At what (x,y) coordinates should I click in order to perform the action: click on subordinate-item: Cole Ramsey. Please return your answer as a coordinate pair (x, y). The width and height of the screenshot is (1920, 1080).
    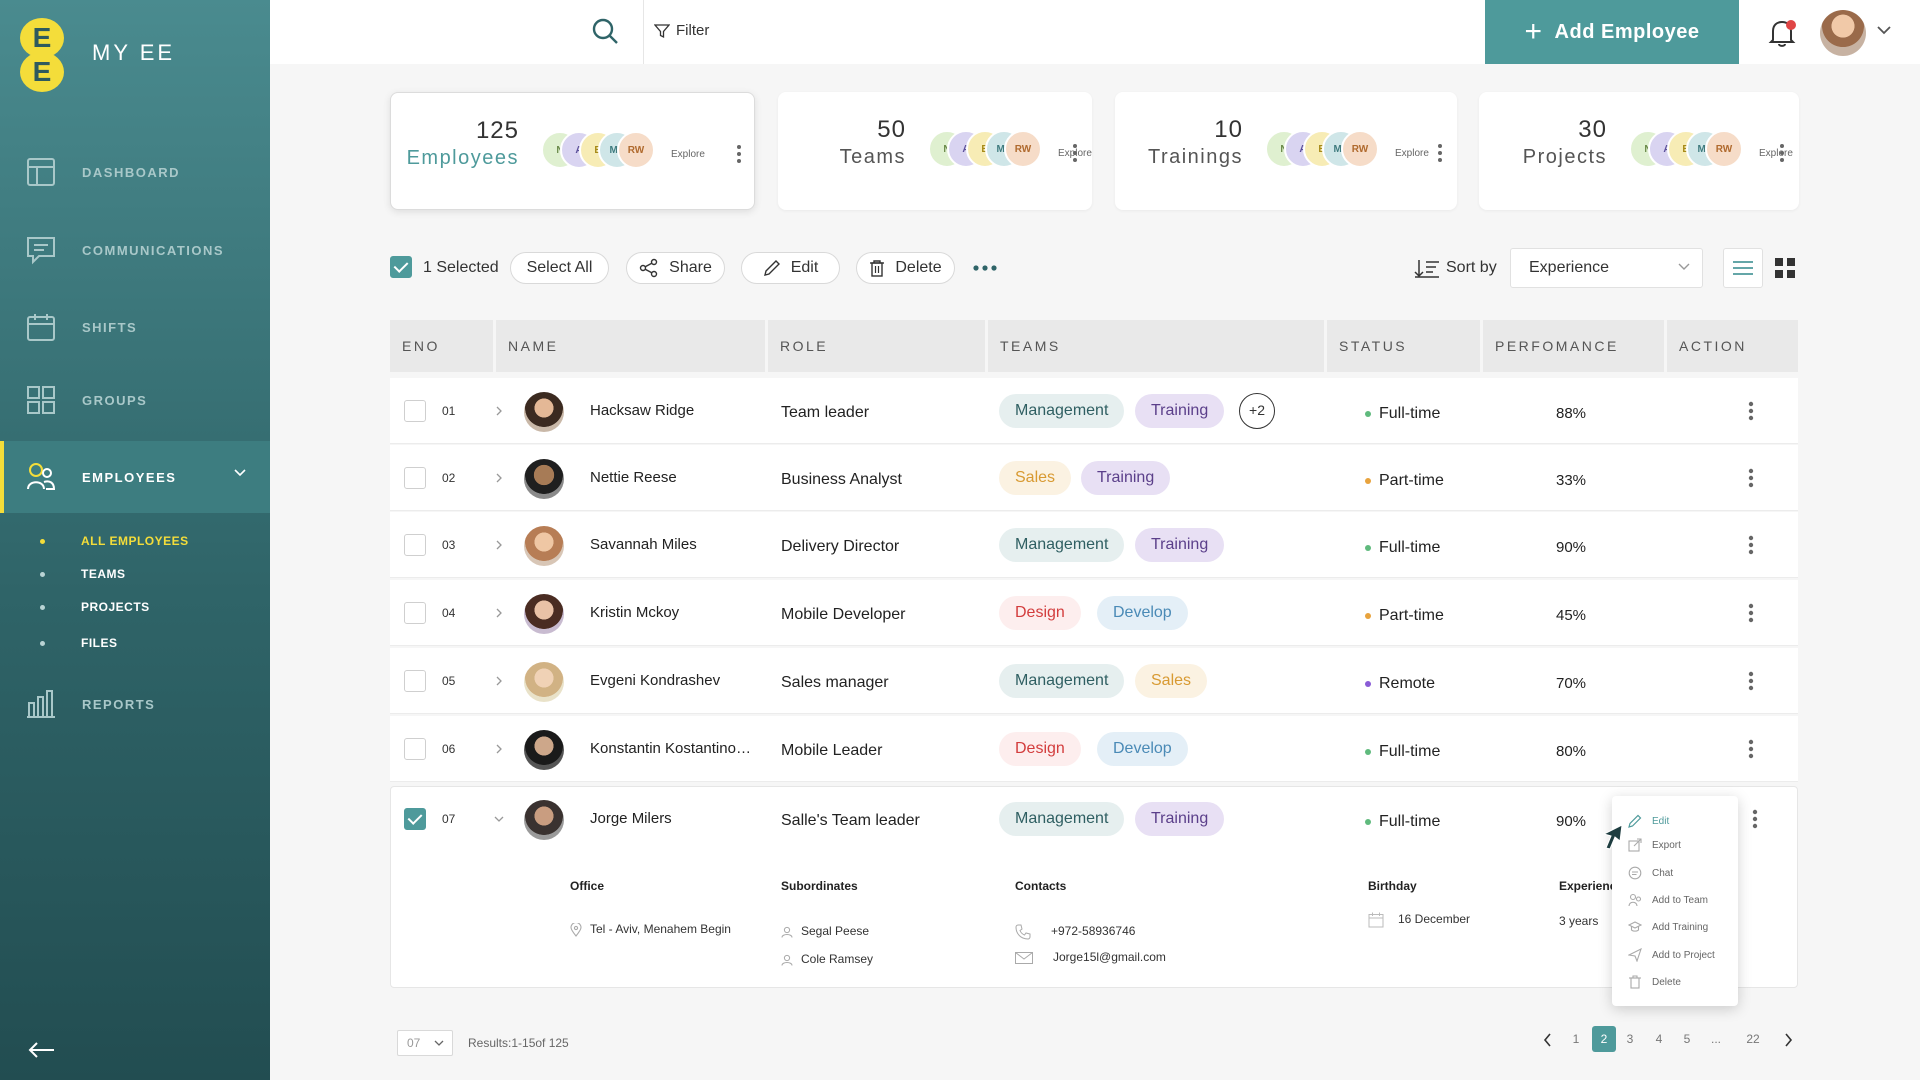
    Looking at the image, I should click on (827, 959).